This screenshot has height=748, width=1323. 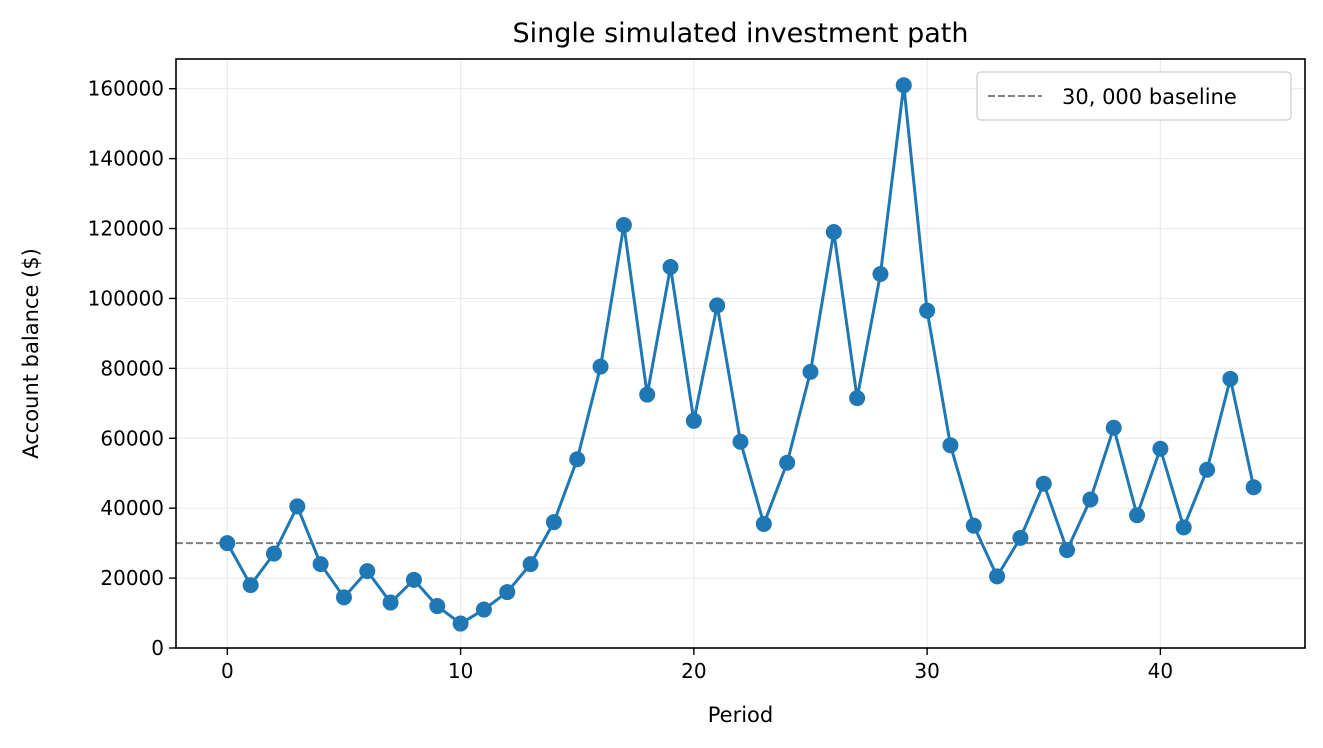 What do you see at coordinates (741, 33) in the screenshot?
I see `chart-title: Single simulated investment path` at bounding box center [741, 33].